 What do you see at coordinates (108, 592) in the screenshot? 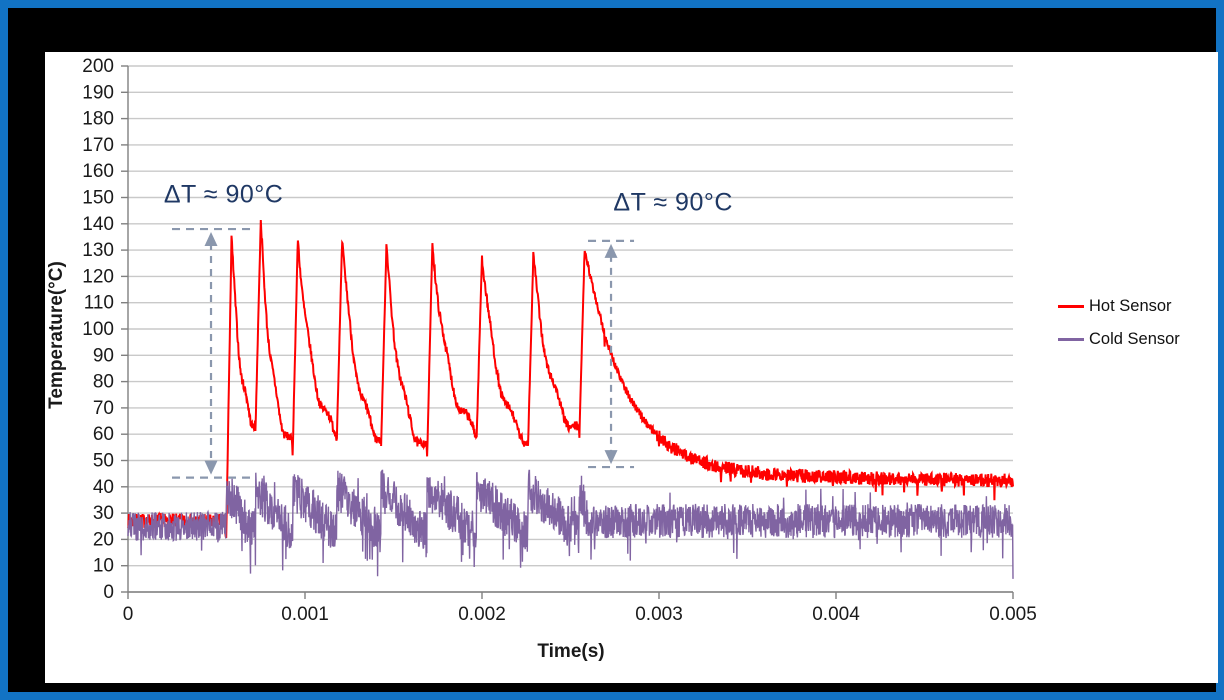
I see `y-axis-tick-label: 0` at bounding box center [108, 592].